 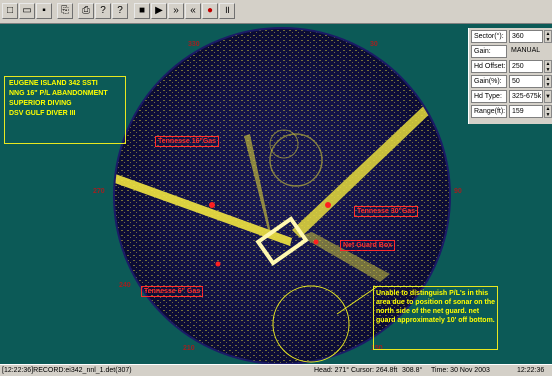 What do you see at coordinates (489, 96) in the screenshot?
I see `hd-type-label: Hd Type:` at bounding box center [489, 96].